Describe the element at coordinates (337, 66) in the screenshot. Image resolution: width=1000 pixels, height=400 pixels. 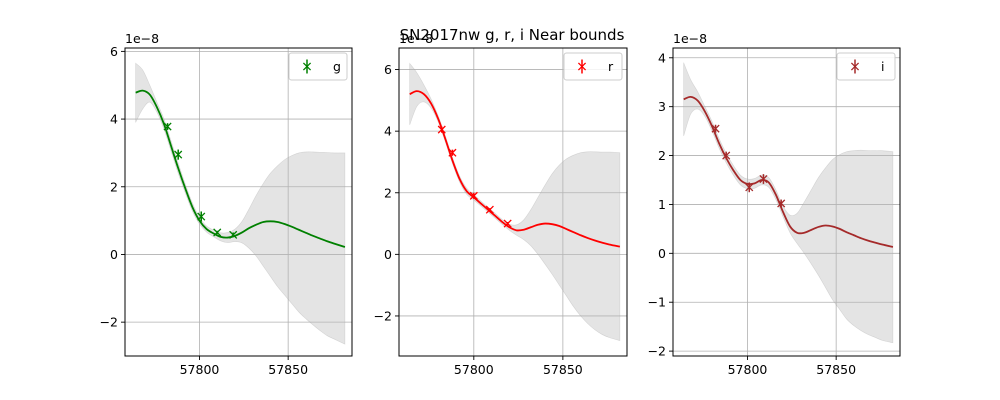
I see `legend-label: g` at that location.